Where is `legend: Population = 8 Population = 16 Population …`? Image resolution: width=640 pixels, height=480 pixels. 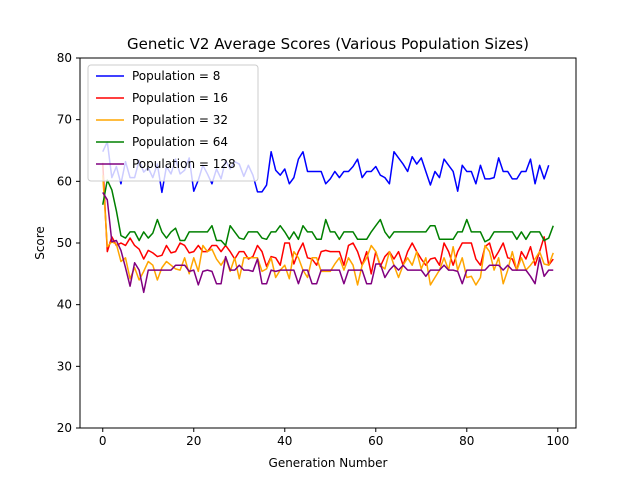 legend: Population = 8 Population = 16 Population … is located at coordinates (173, 123).